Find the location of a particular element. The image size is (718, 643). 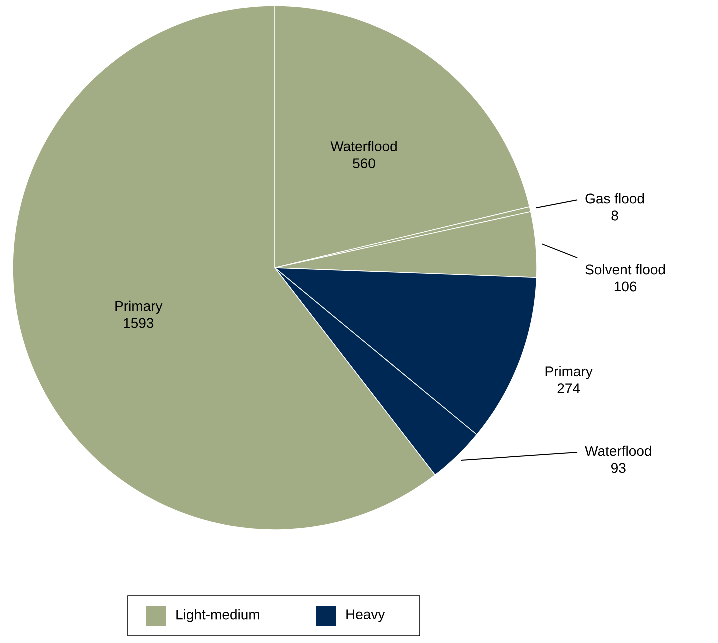

data-label: 1593 is located at coordinates (139, 323).